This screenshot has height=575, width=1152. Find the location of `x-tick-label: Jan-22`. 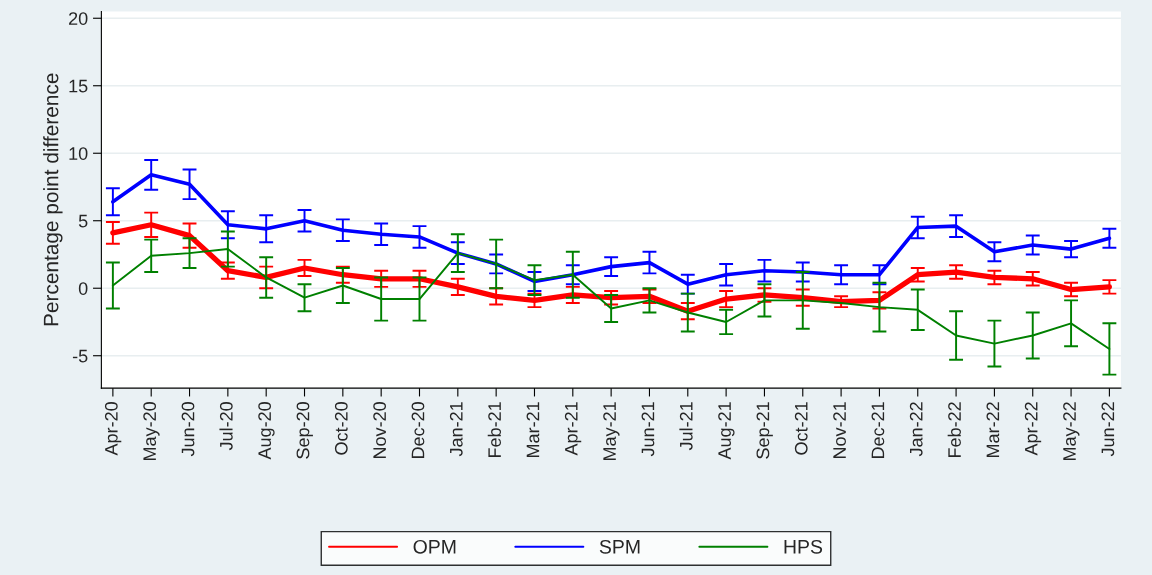

x-tick-label: Jan-22 is located at coordinates (916, 429).